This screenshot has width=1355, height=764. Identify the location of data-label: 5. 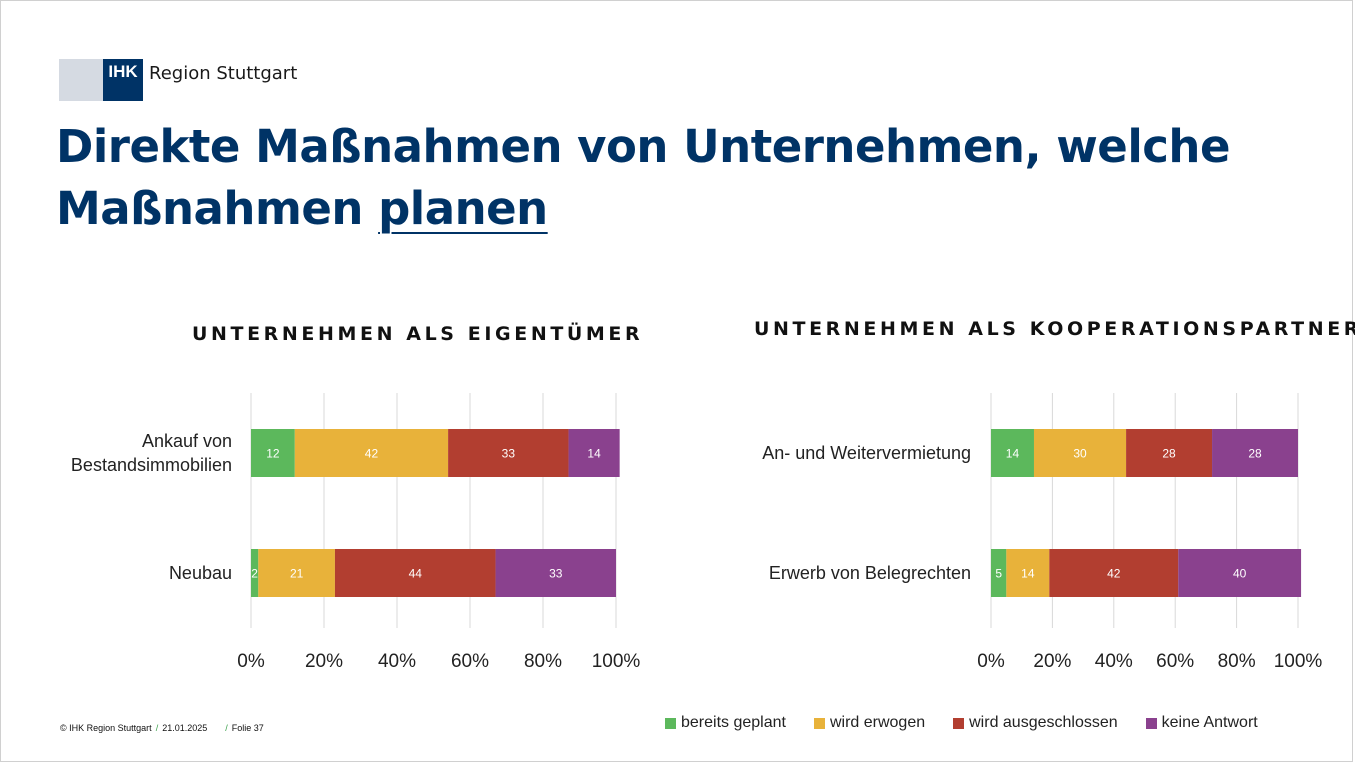
(998, 574).